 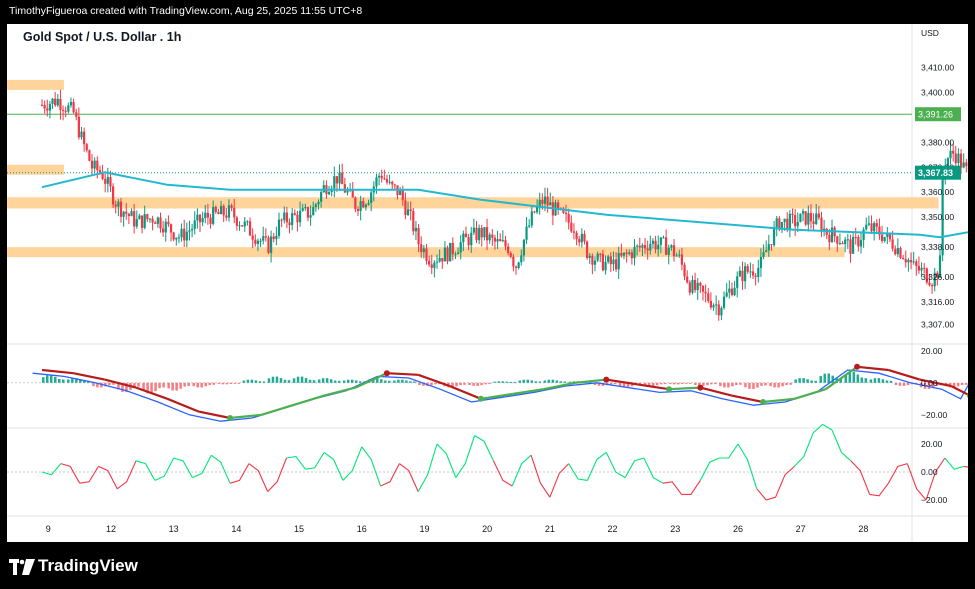 I want to click on moving-average, so click(x=504, y=205).